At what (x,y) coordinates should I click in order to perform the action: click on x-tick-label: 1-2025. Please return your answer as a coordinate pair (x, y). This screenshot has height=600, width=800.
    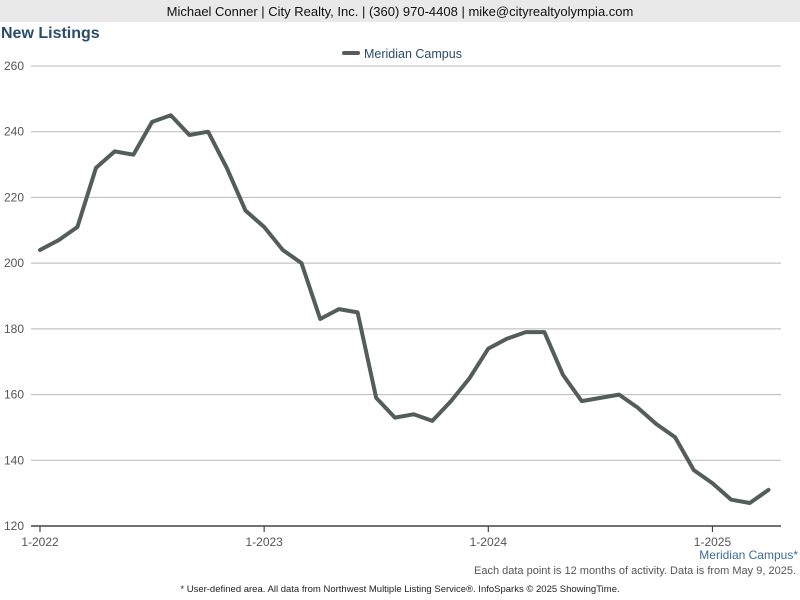
    Looking at the image, I should click on (713, 542).